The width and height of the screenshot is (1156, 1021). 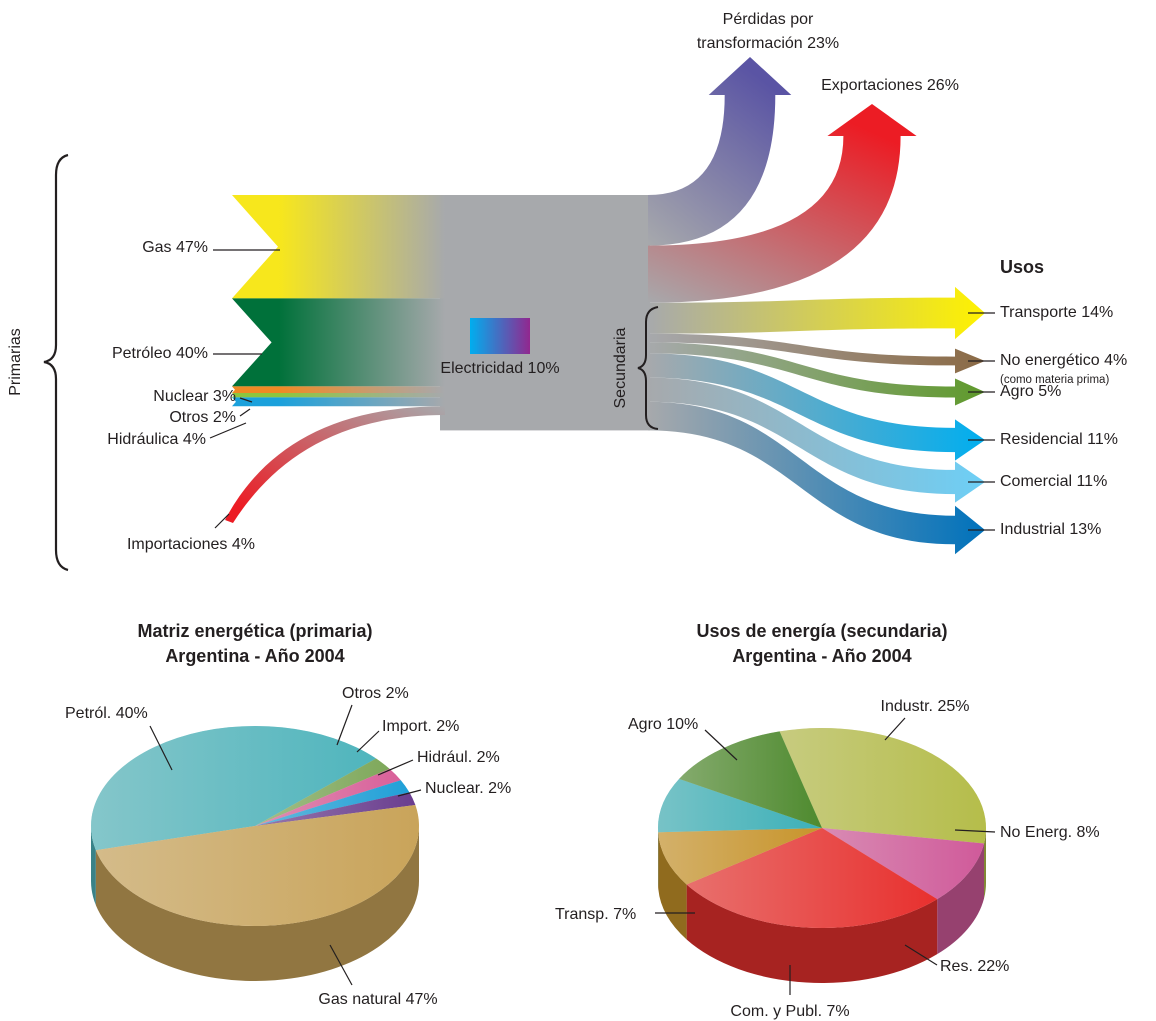 What do you see at coordinates (789, 1011) in the screenshot?
I see `slice-label: Com. y Publ. 7%` at bounding box center [789, 1011].